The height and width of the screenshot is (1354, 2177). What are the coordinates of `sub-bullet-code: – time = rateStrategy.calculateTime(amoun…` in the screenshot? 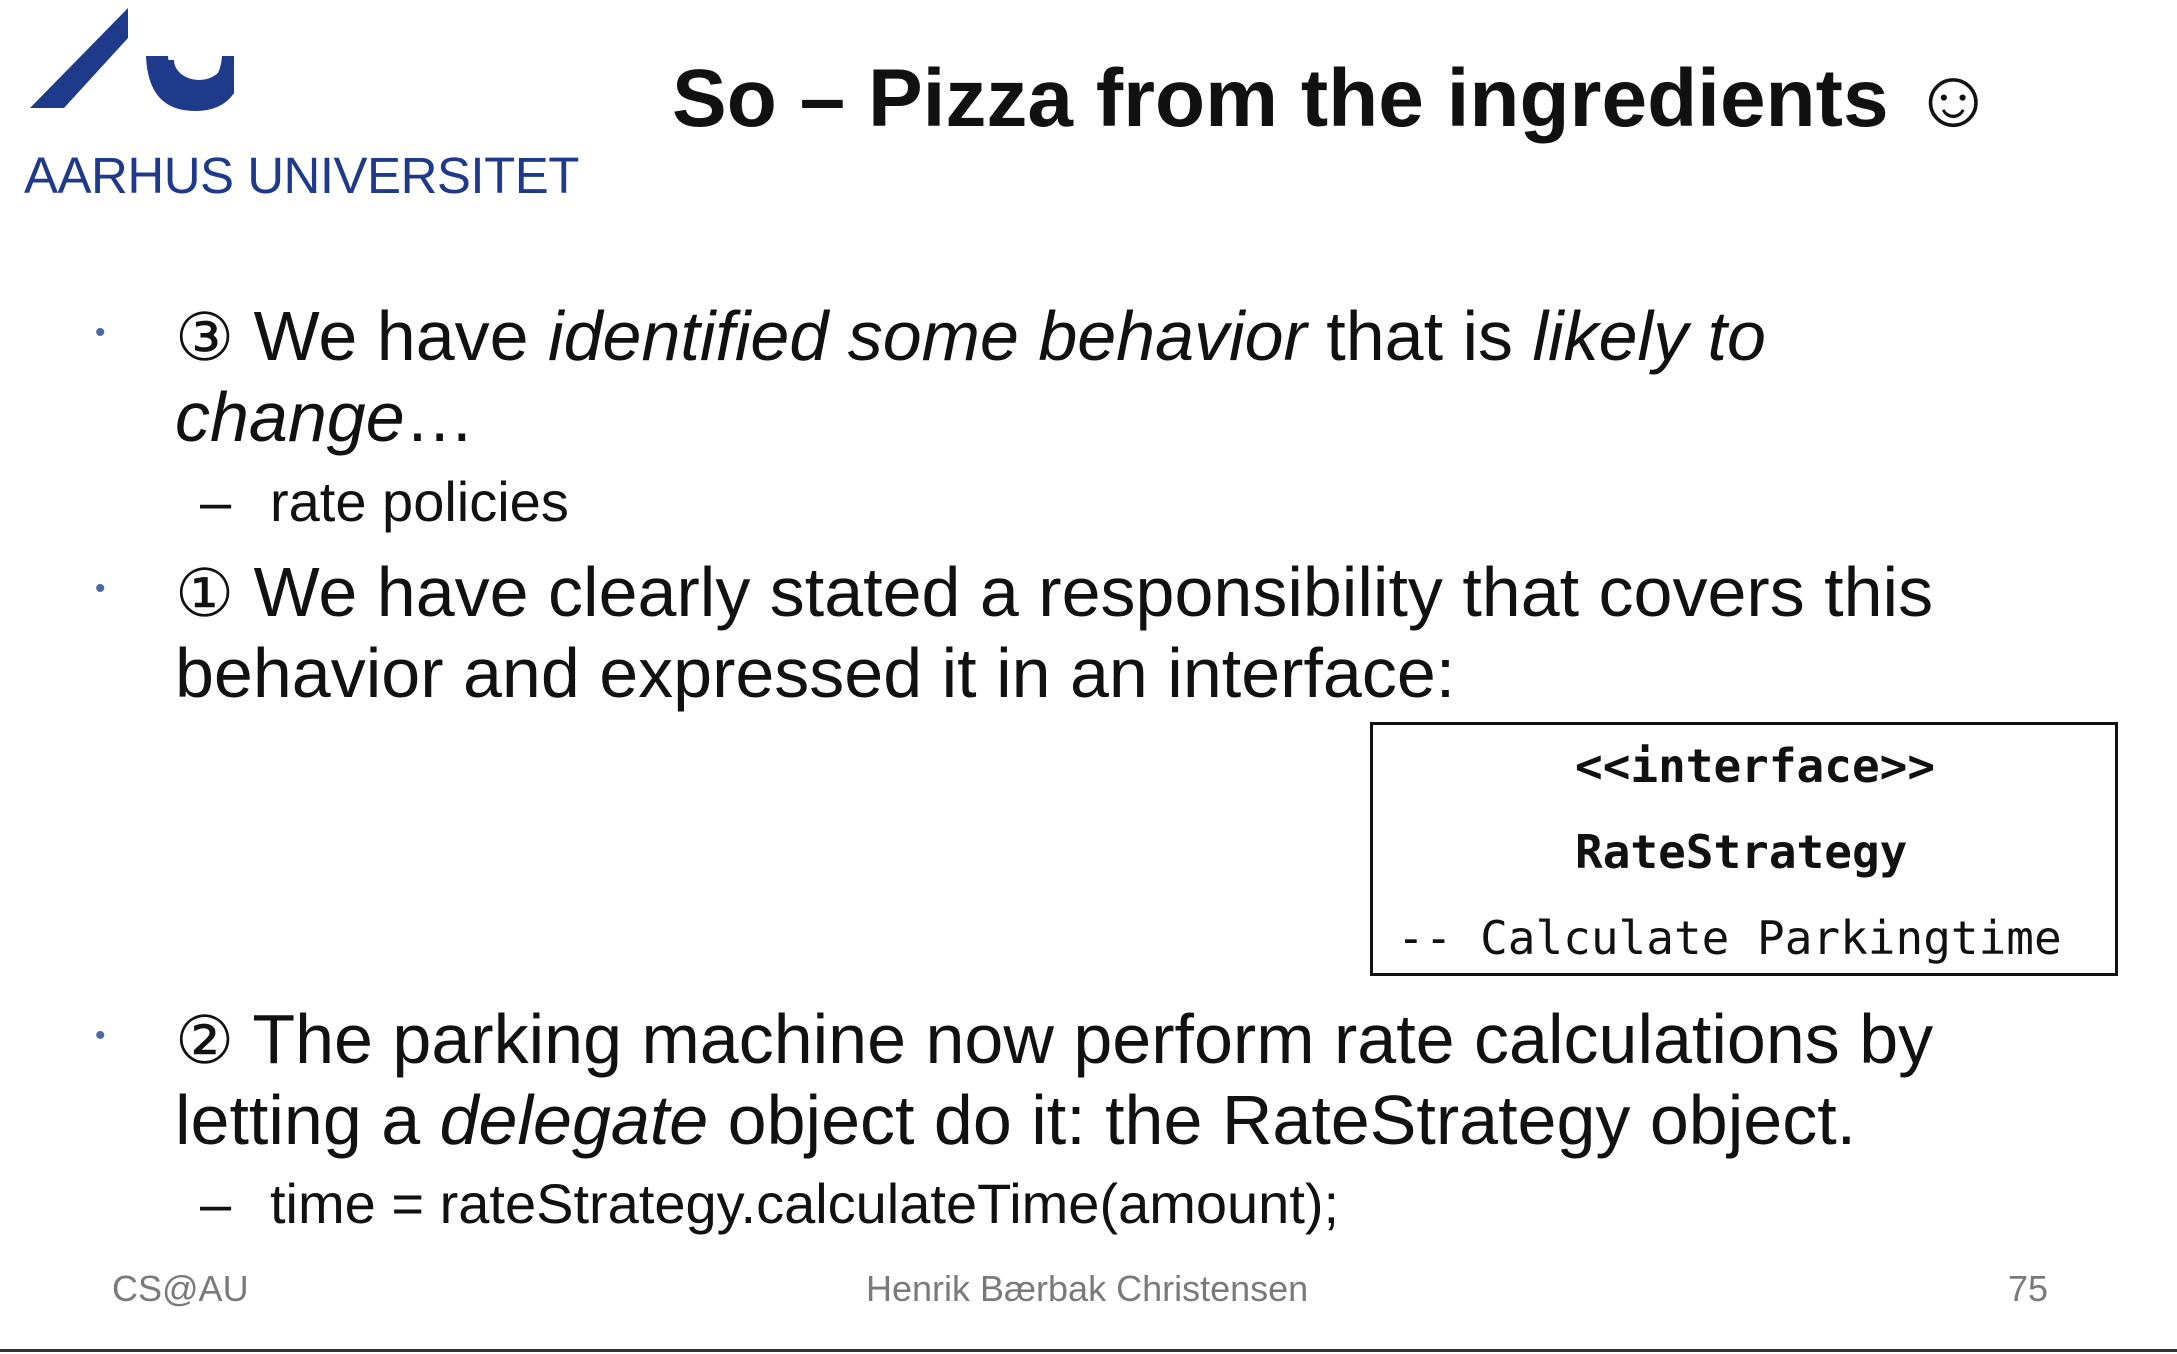 It's located at (770, 1203).